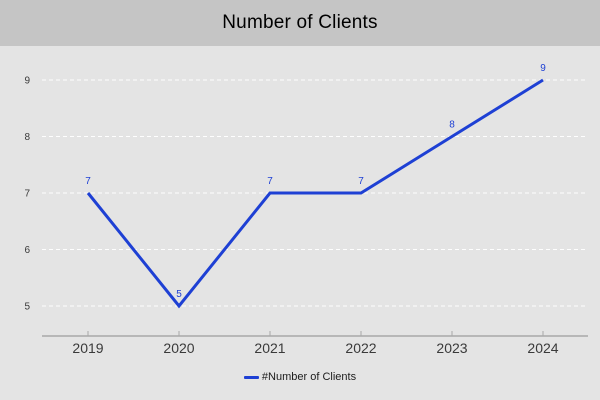 The image size is (600, 400). What do you see at coordinates (178, 348) in the screenshot?
I see `x-axis-tick-label: 2020` at bounding box center [178, 348].